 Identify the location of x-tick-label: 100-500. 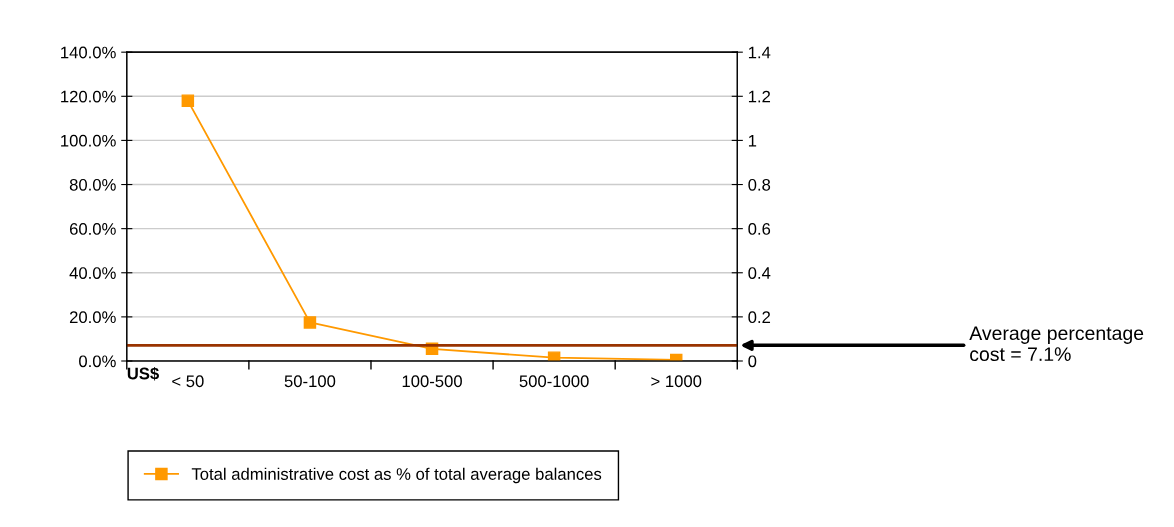
(432, 381).